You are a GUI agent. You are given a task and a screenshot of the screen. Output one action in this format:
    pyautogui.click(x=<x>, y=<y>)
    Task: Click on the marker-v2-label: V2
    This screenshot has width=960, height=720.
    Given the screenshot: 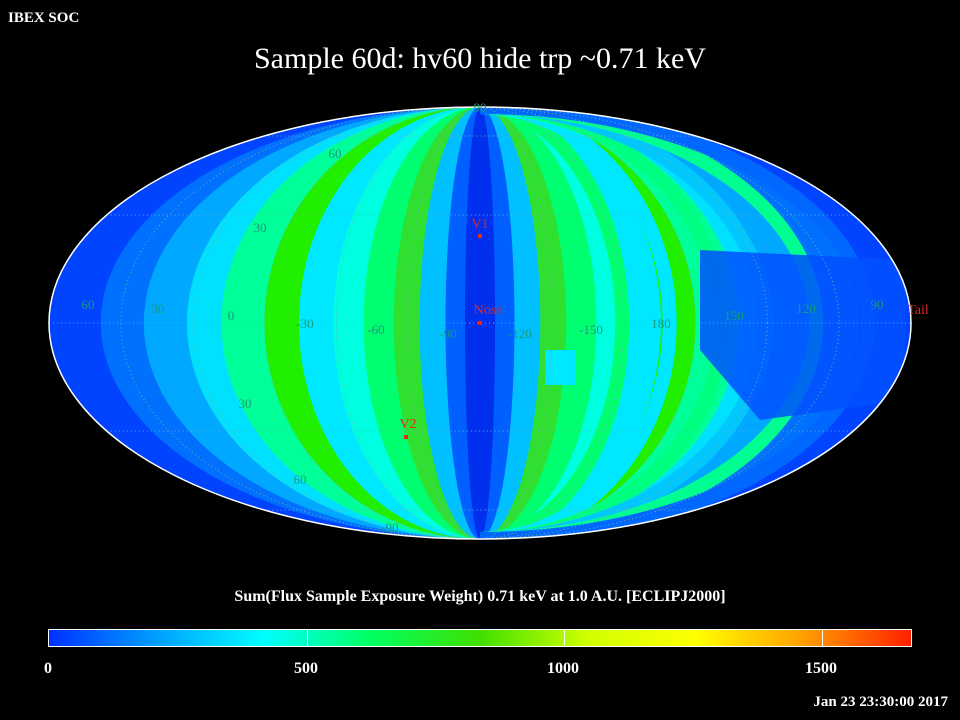 What is the action you would take?
    pyautogui.click(x=407, y=424)
    